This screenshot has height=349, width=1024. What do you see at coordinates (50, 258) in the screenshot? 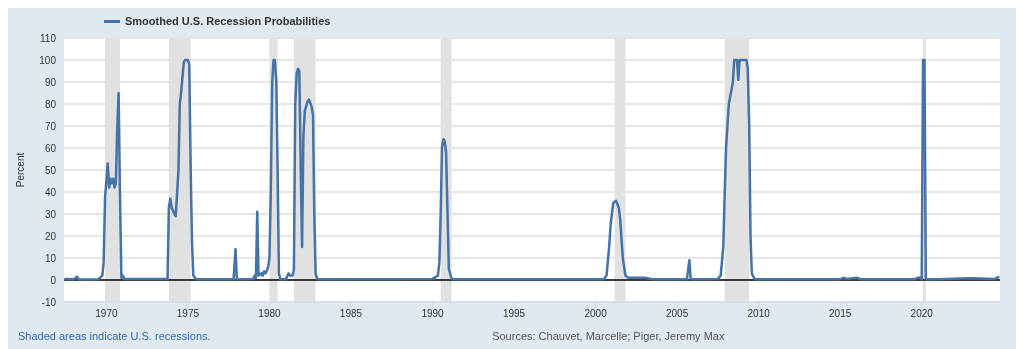
I see `y-tick-label: 10` at bounding box center [50, 258].